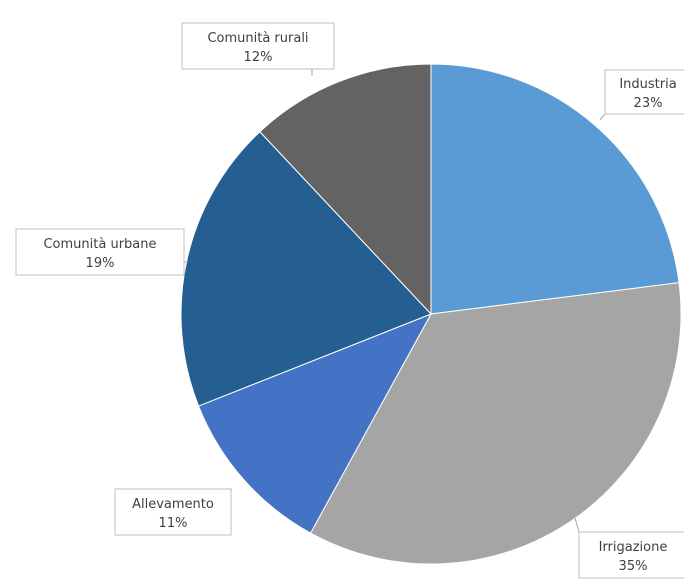  I want to click on slice-label: Comunità urbane, so click(99, 244).